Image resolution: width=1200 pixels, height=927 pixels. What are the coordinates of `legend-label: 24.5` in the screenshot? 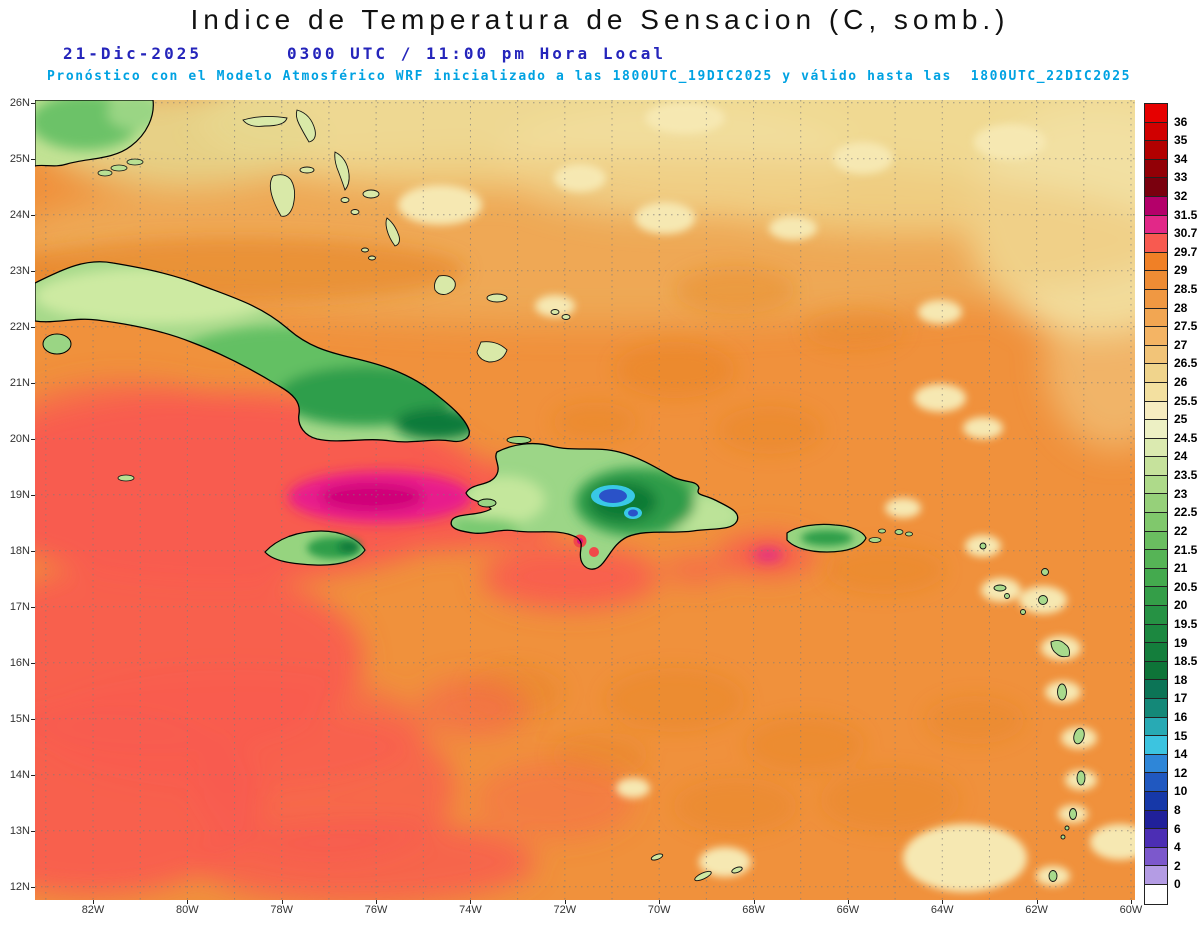 It's located at (1186, 437).